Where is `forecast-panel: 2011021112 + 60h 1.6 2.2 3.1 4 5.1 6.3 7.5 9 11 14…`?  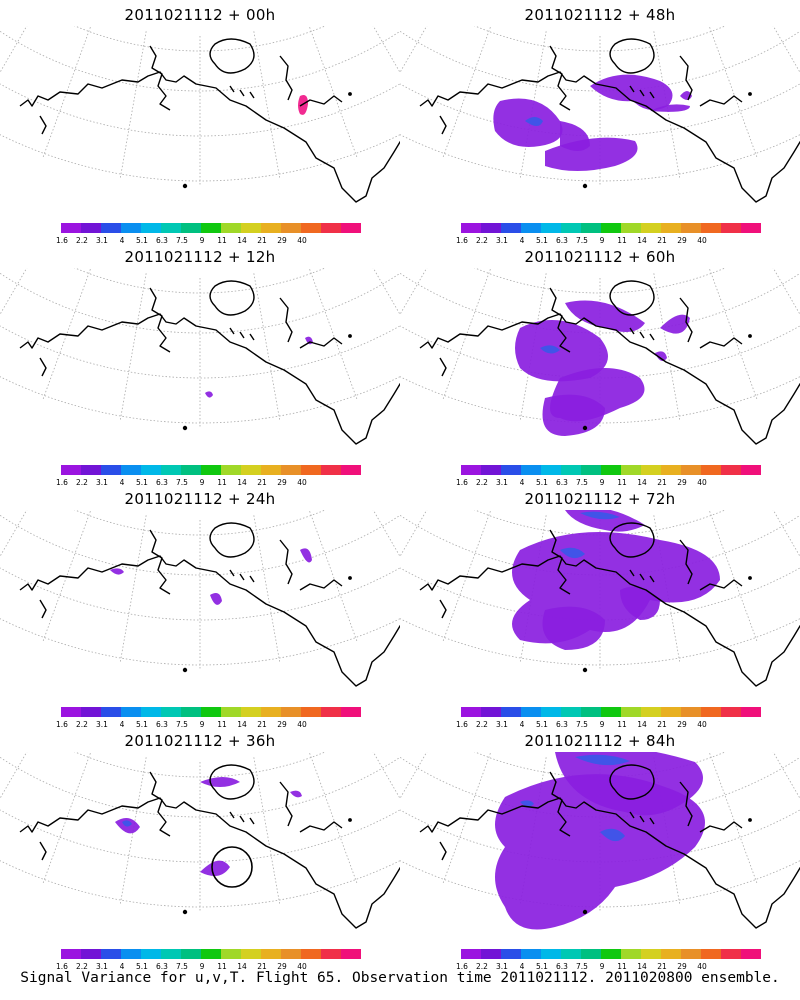
forecast-panel: 2011021112 + 60h 1.6 2.2 3.1 4 5.1 6.3 7.5 9 11 14… is located at coordinates (600, 364).